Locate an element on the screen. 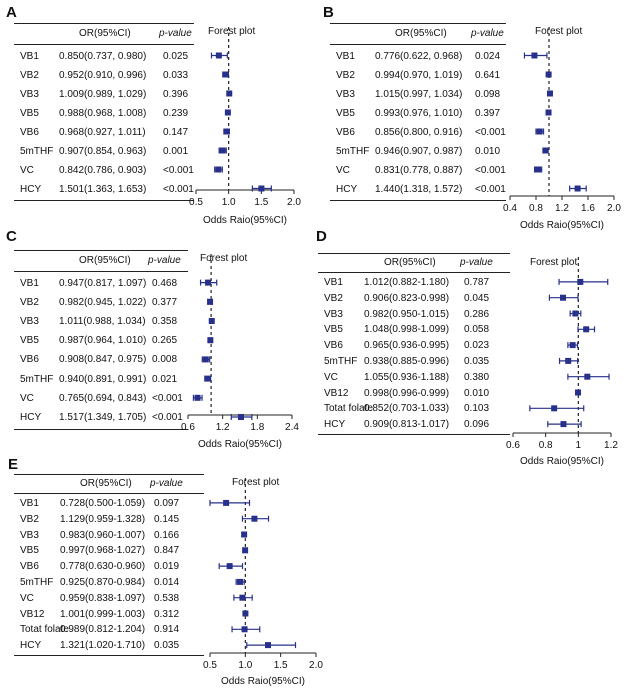 Image resolution: width=634 pixels, height=690 pixels. row-or-ci: 0.938(0.885-0.996) is located at coordinates (407, 361).